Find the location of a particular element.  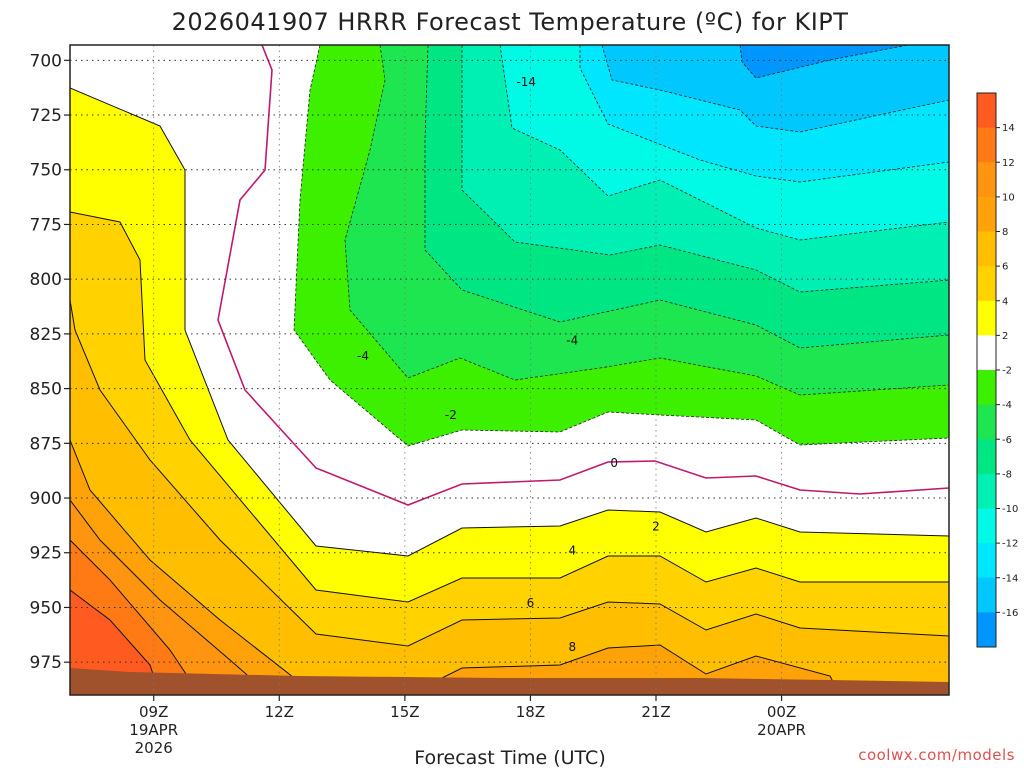

colorbar-tick-label: 10 is located at coordinates (1008, 197).